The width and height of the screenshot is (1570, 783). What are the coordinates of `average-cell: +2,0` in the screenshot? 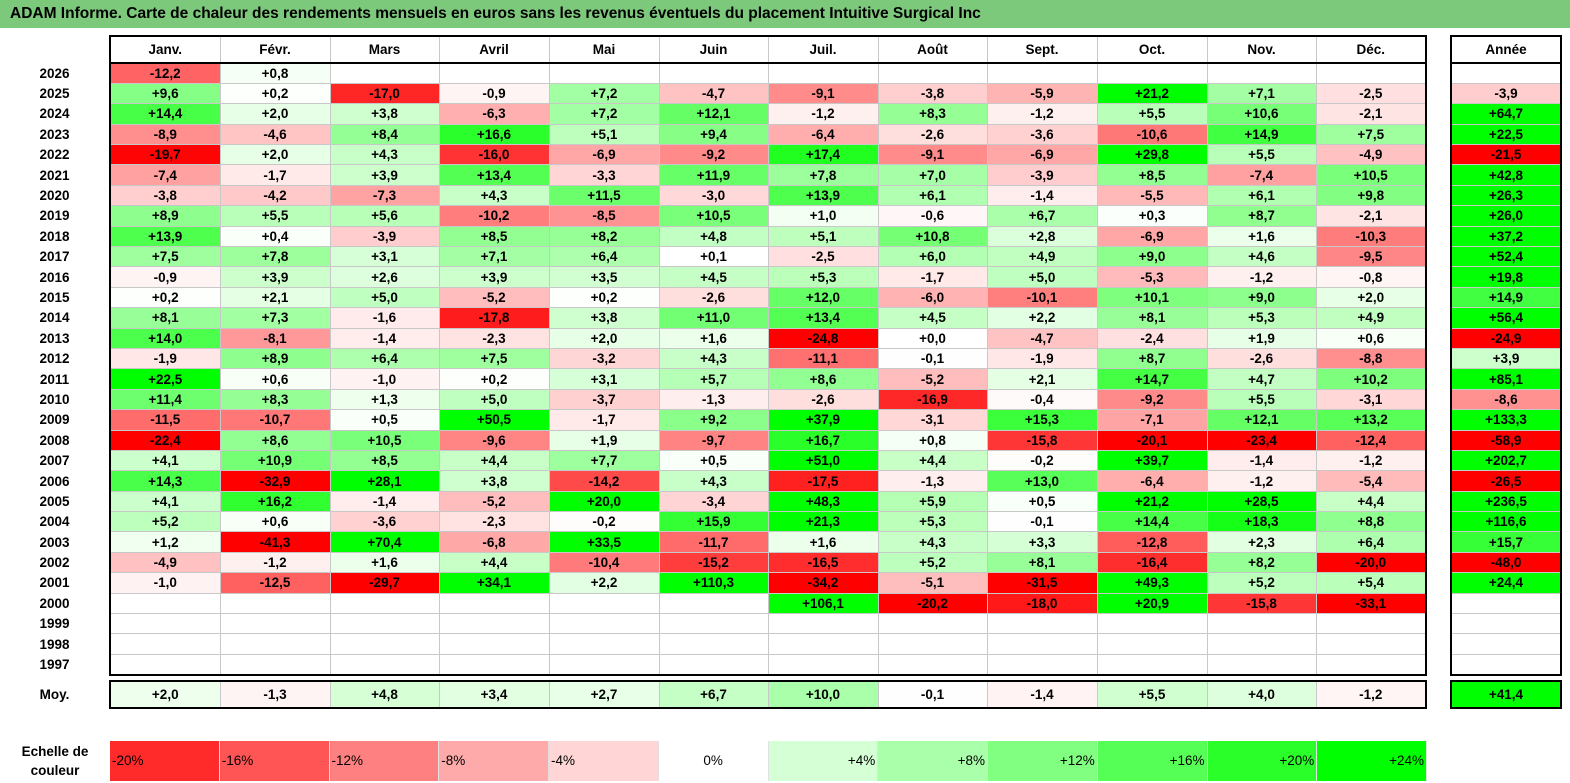 It's located at (165, 694).